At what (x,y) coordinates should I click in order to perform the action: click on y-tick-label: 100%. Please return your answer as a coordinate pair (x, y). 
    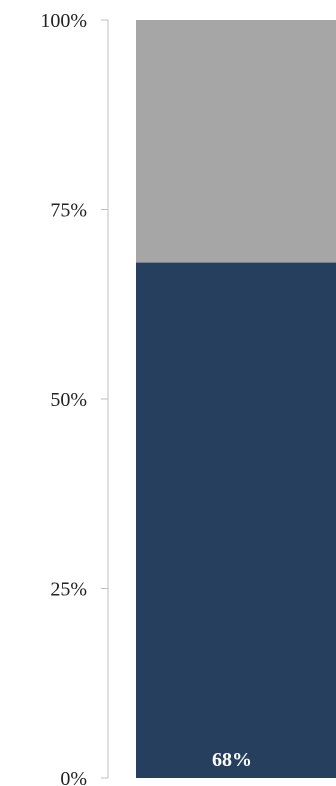
    Looking at the image, I should click on (63, 21).